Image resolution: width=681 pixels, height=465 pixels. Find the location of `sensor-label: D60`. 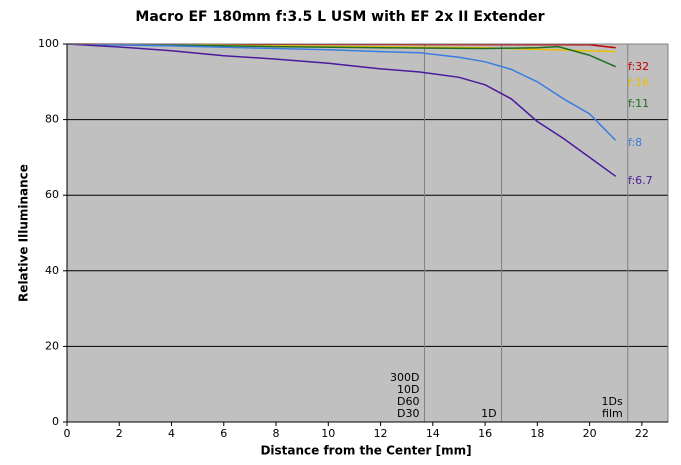

sensor-label: D60 is located at coordinates (408, 401).